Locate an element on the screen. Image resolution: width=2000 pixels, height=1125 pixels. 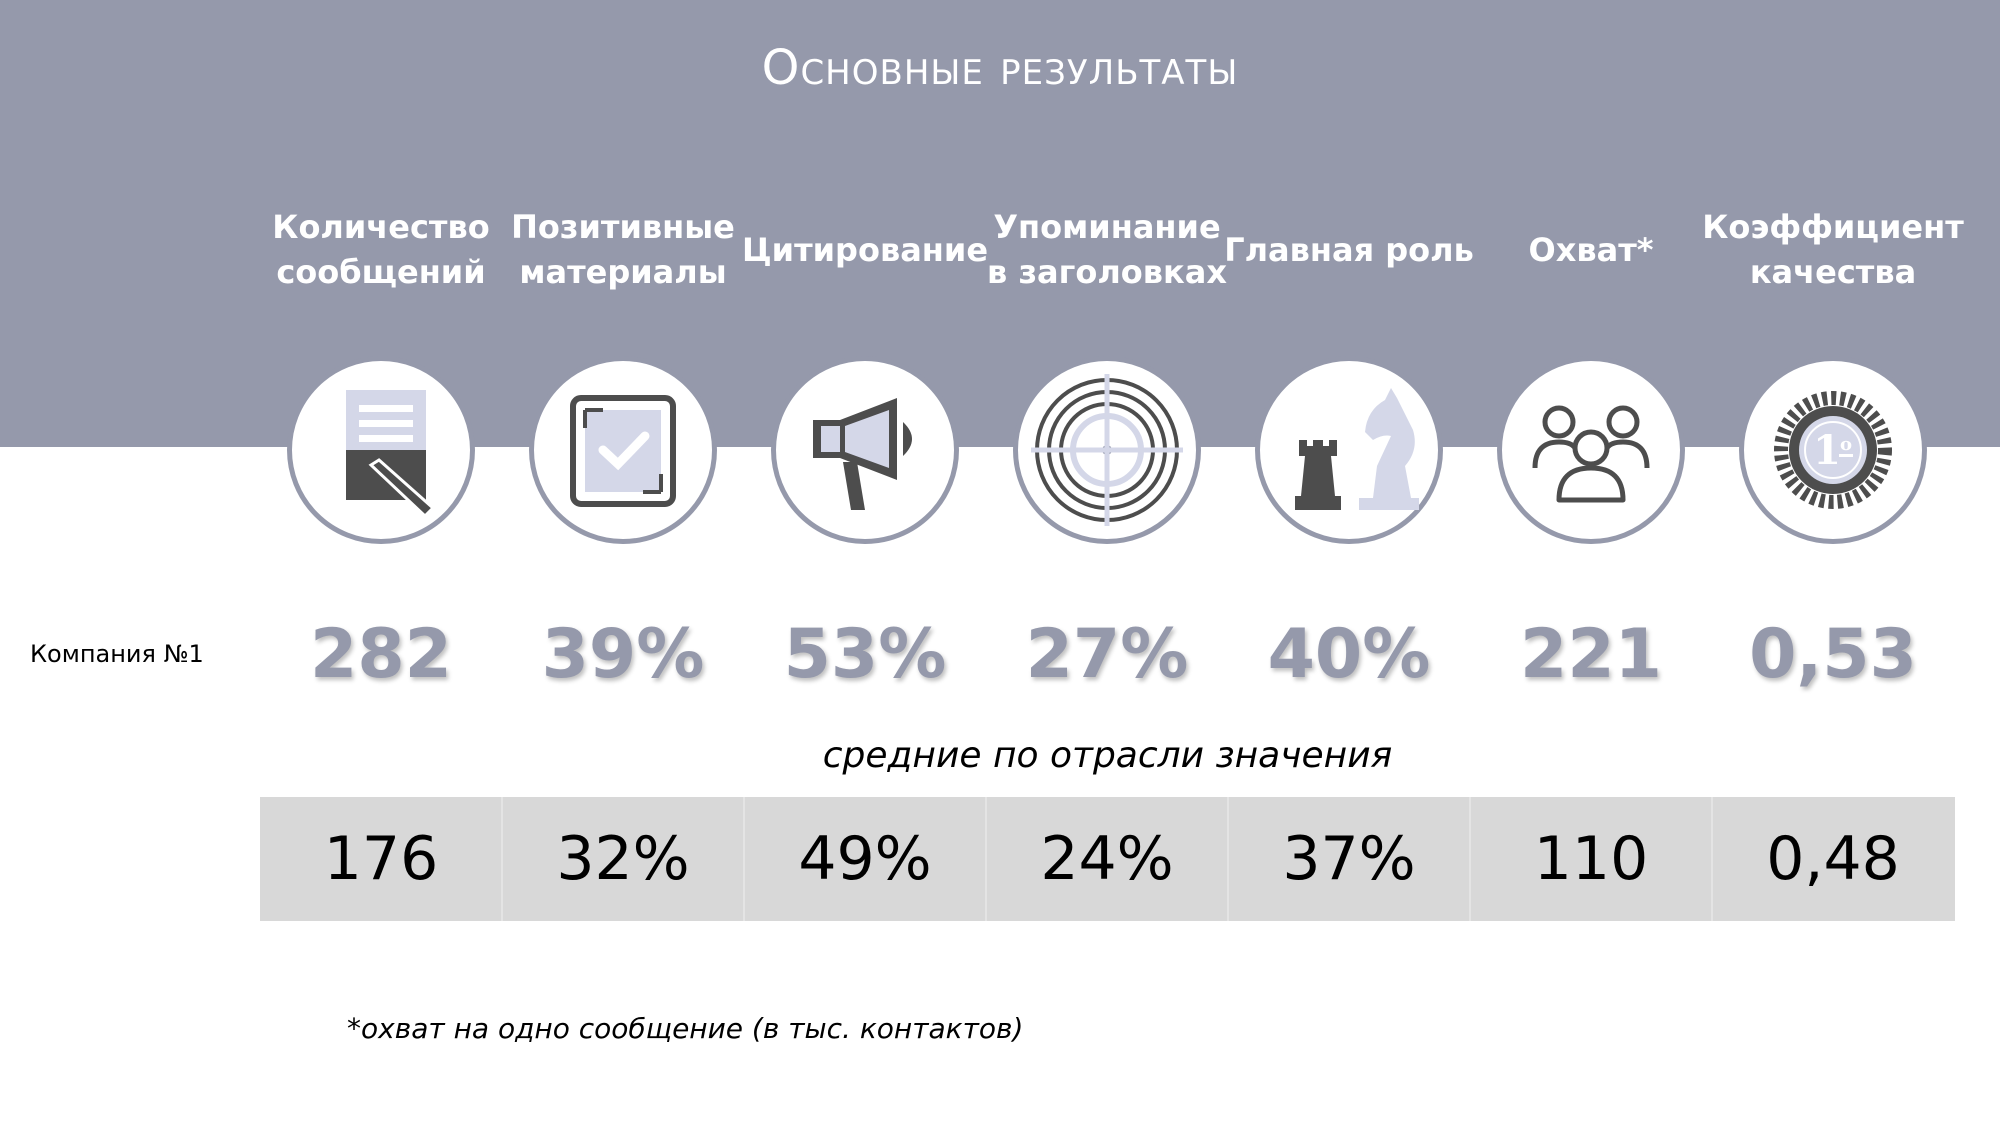
company-value: 0,53 is located at coordinates (1833, 654).